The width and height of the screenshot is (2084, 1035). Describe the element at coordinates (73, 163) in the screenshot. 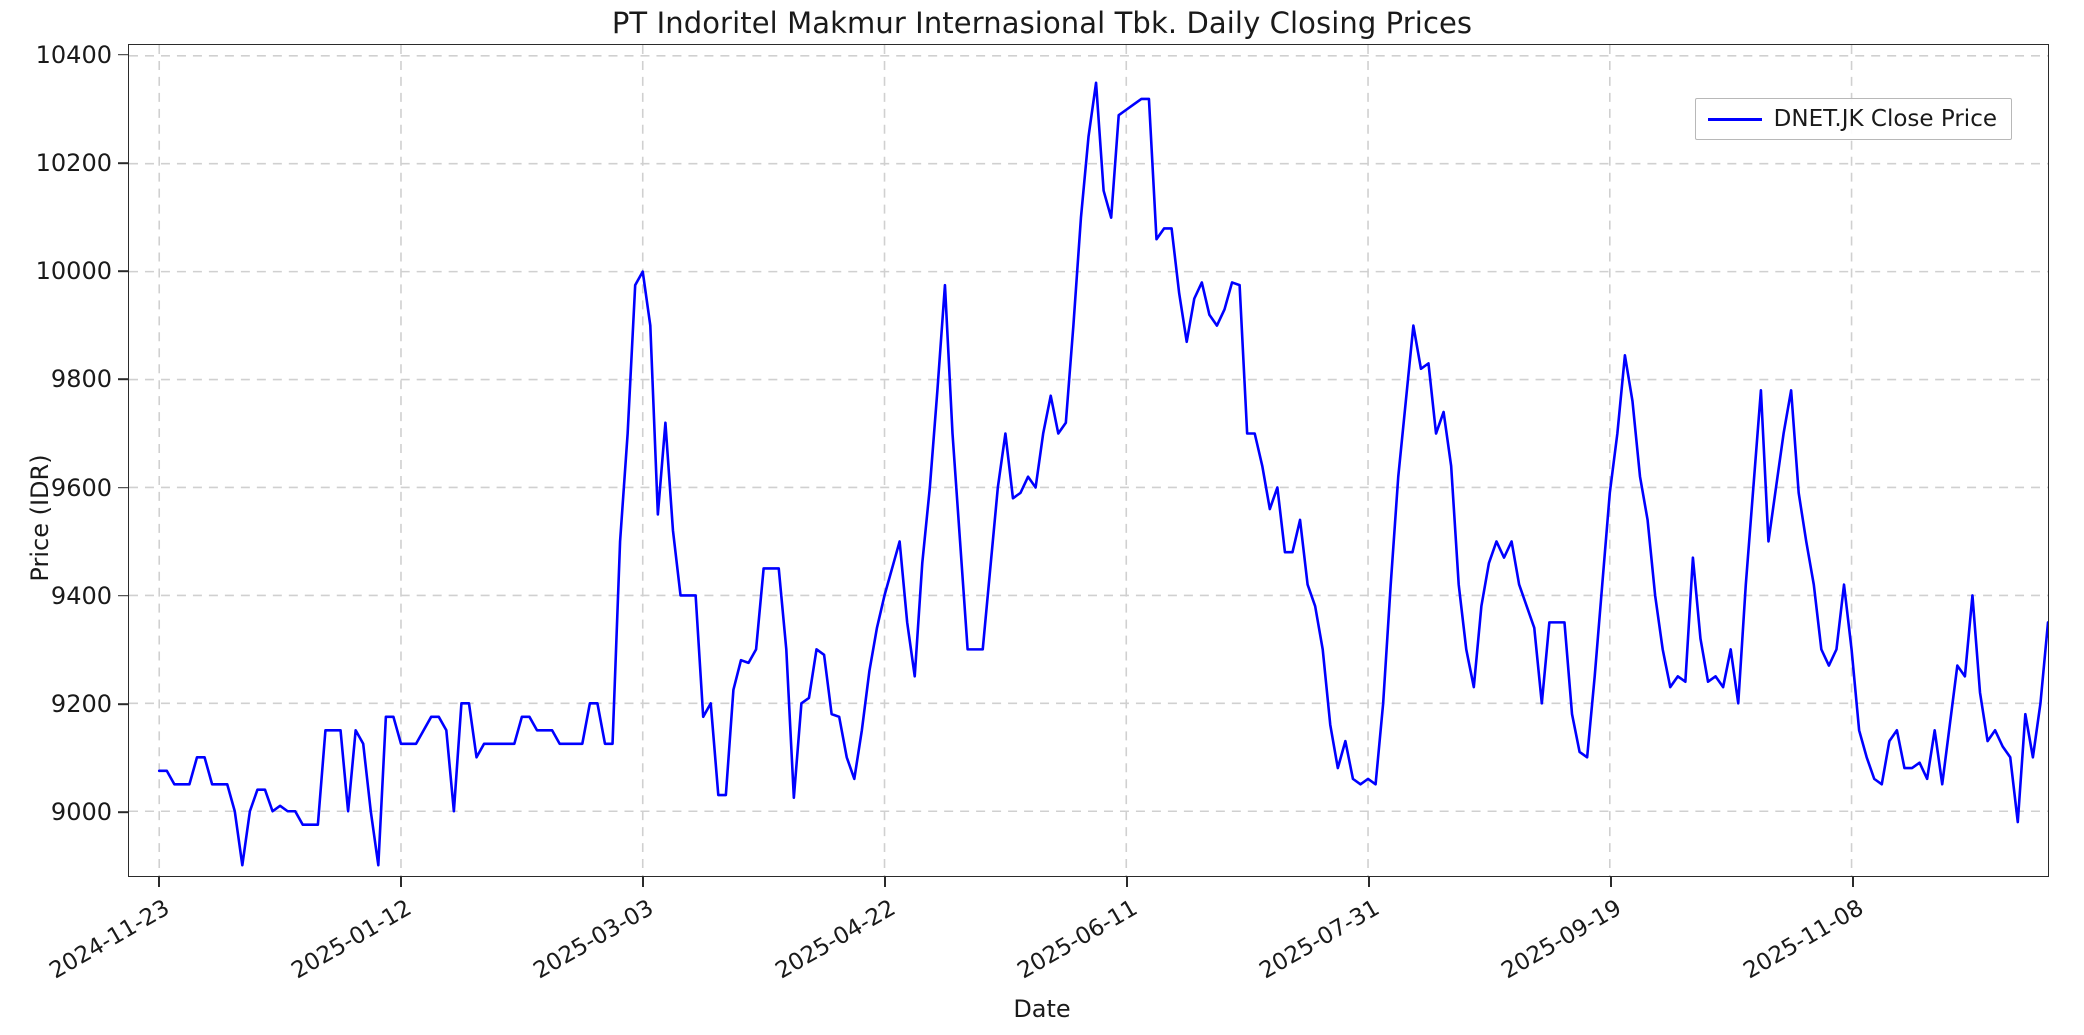

I see `y-tick-label: 10200` at that location.